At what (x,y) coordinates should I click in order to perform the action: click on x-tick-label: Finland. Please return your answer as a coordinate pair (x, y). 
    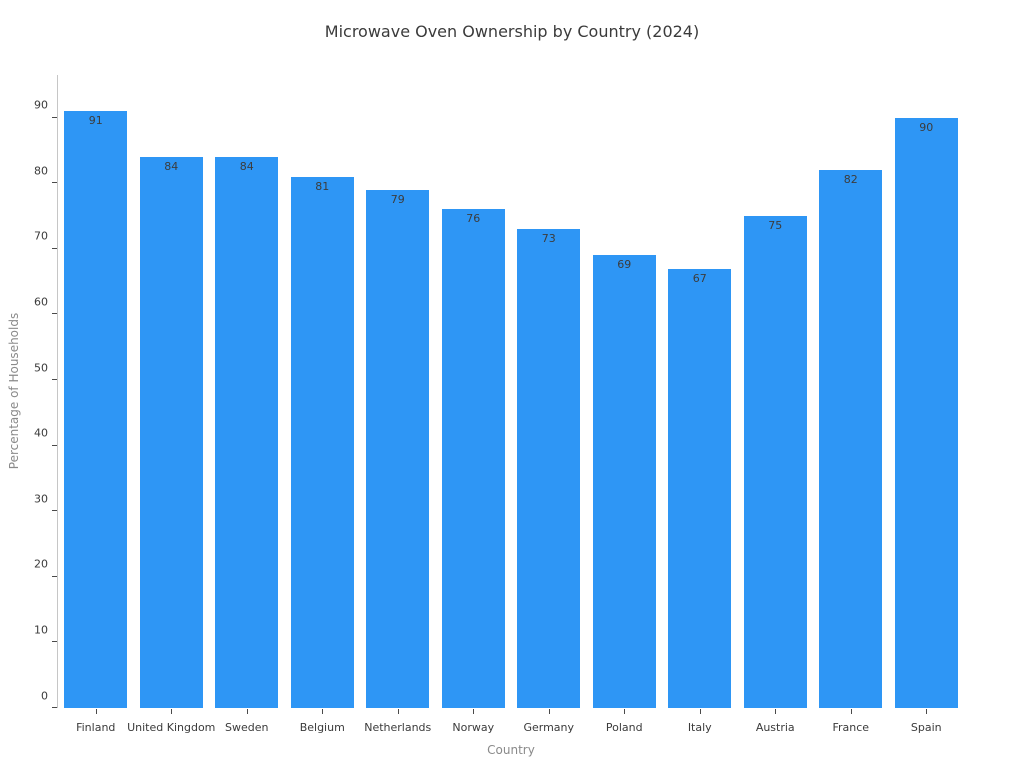
    Looking at the image, I should click on (96, 727).